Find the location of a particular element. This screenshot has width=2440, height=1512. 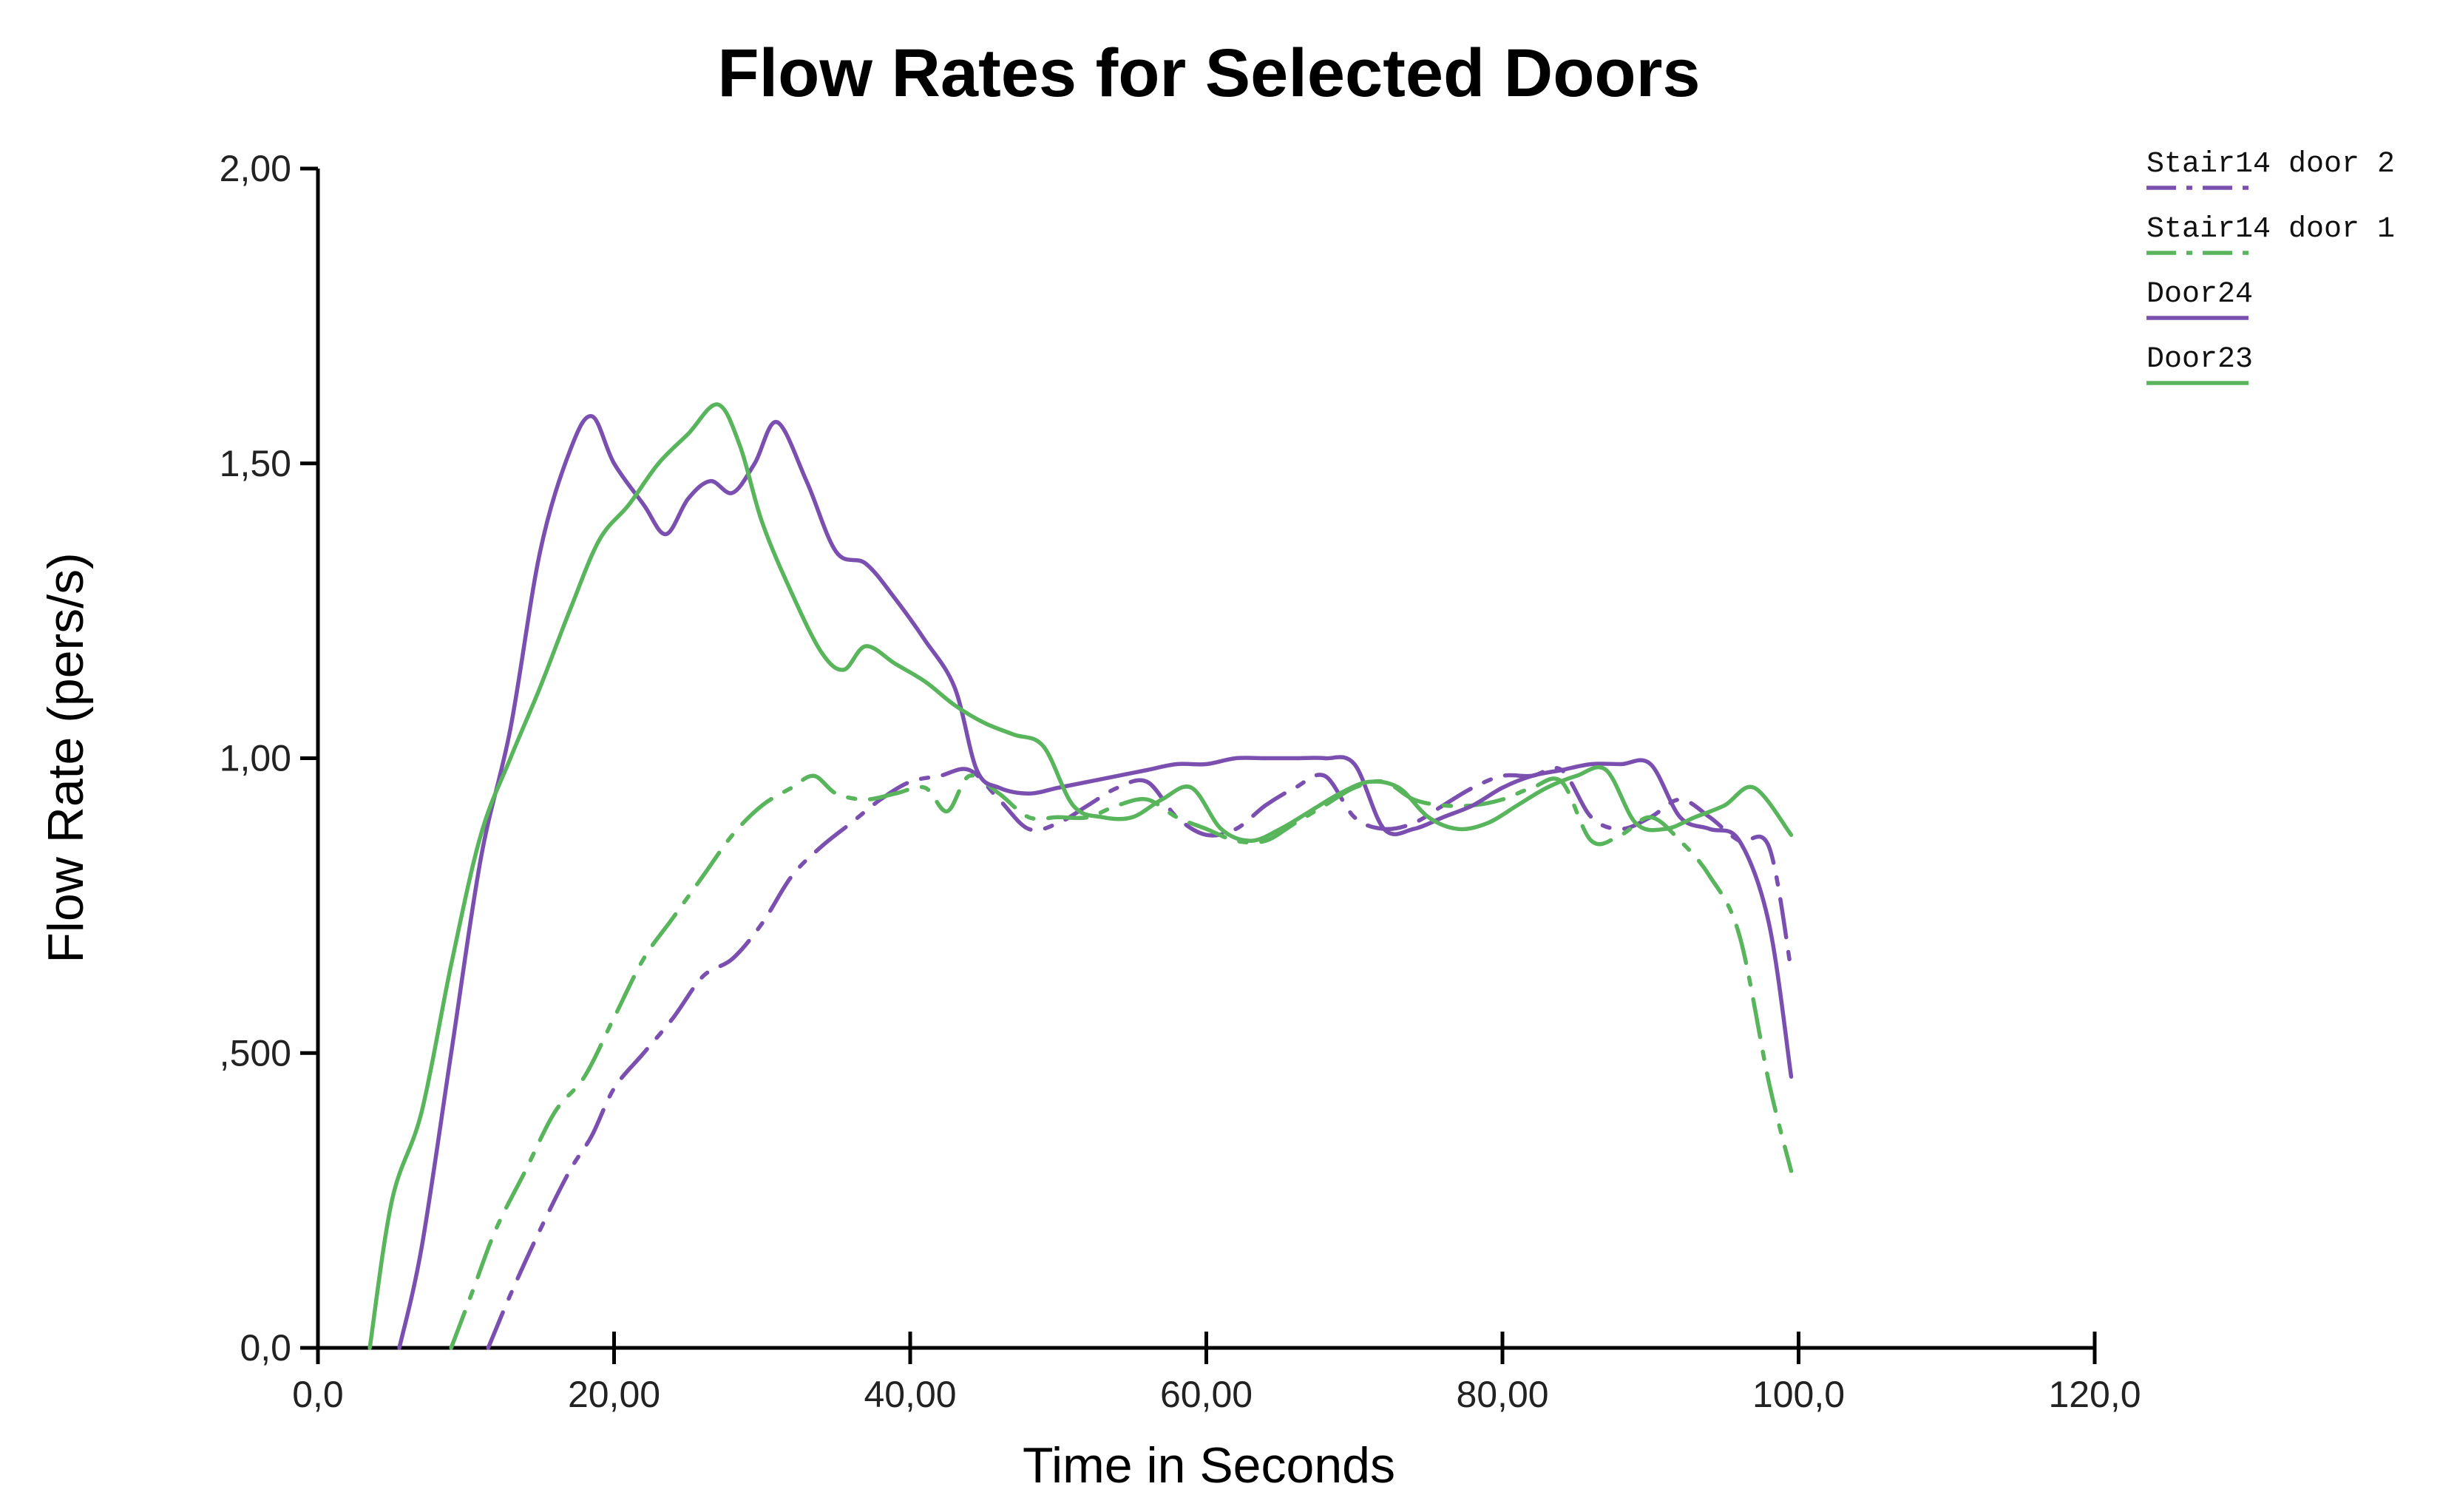

x-axis-label: Time in Seconds is located at coordinates (1209, 1465).